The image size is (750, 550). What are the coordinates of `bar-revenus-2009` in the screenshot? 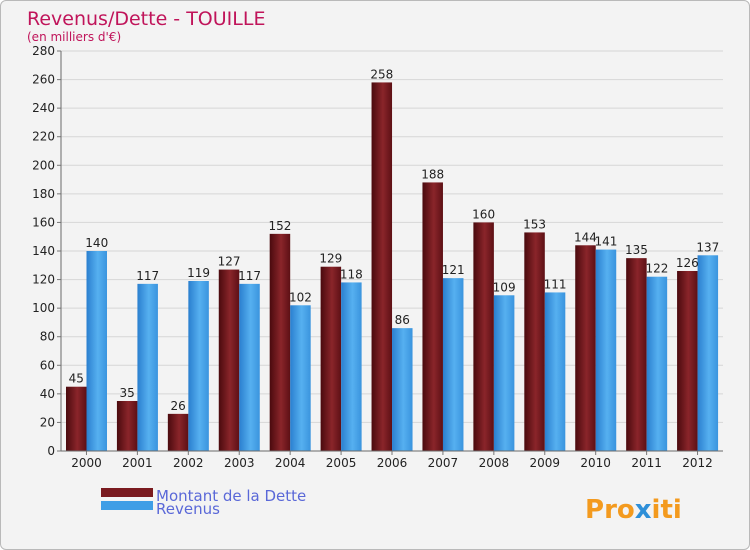 It's located at (555, 371).